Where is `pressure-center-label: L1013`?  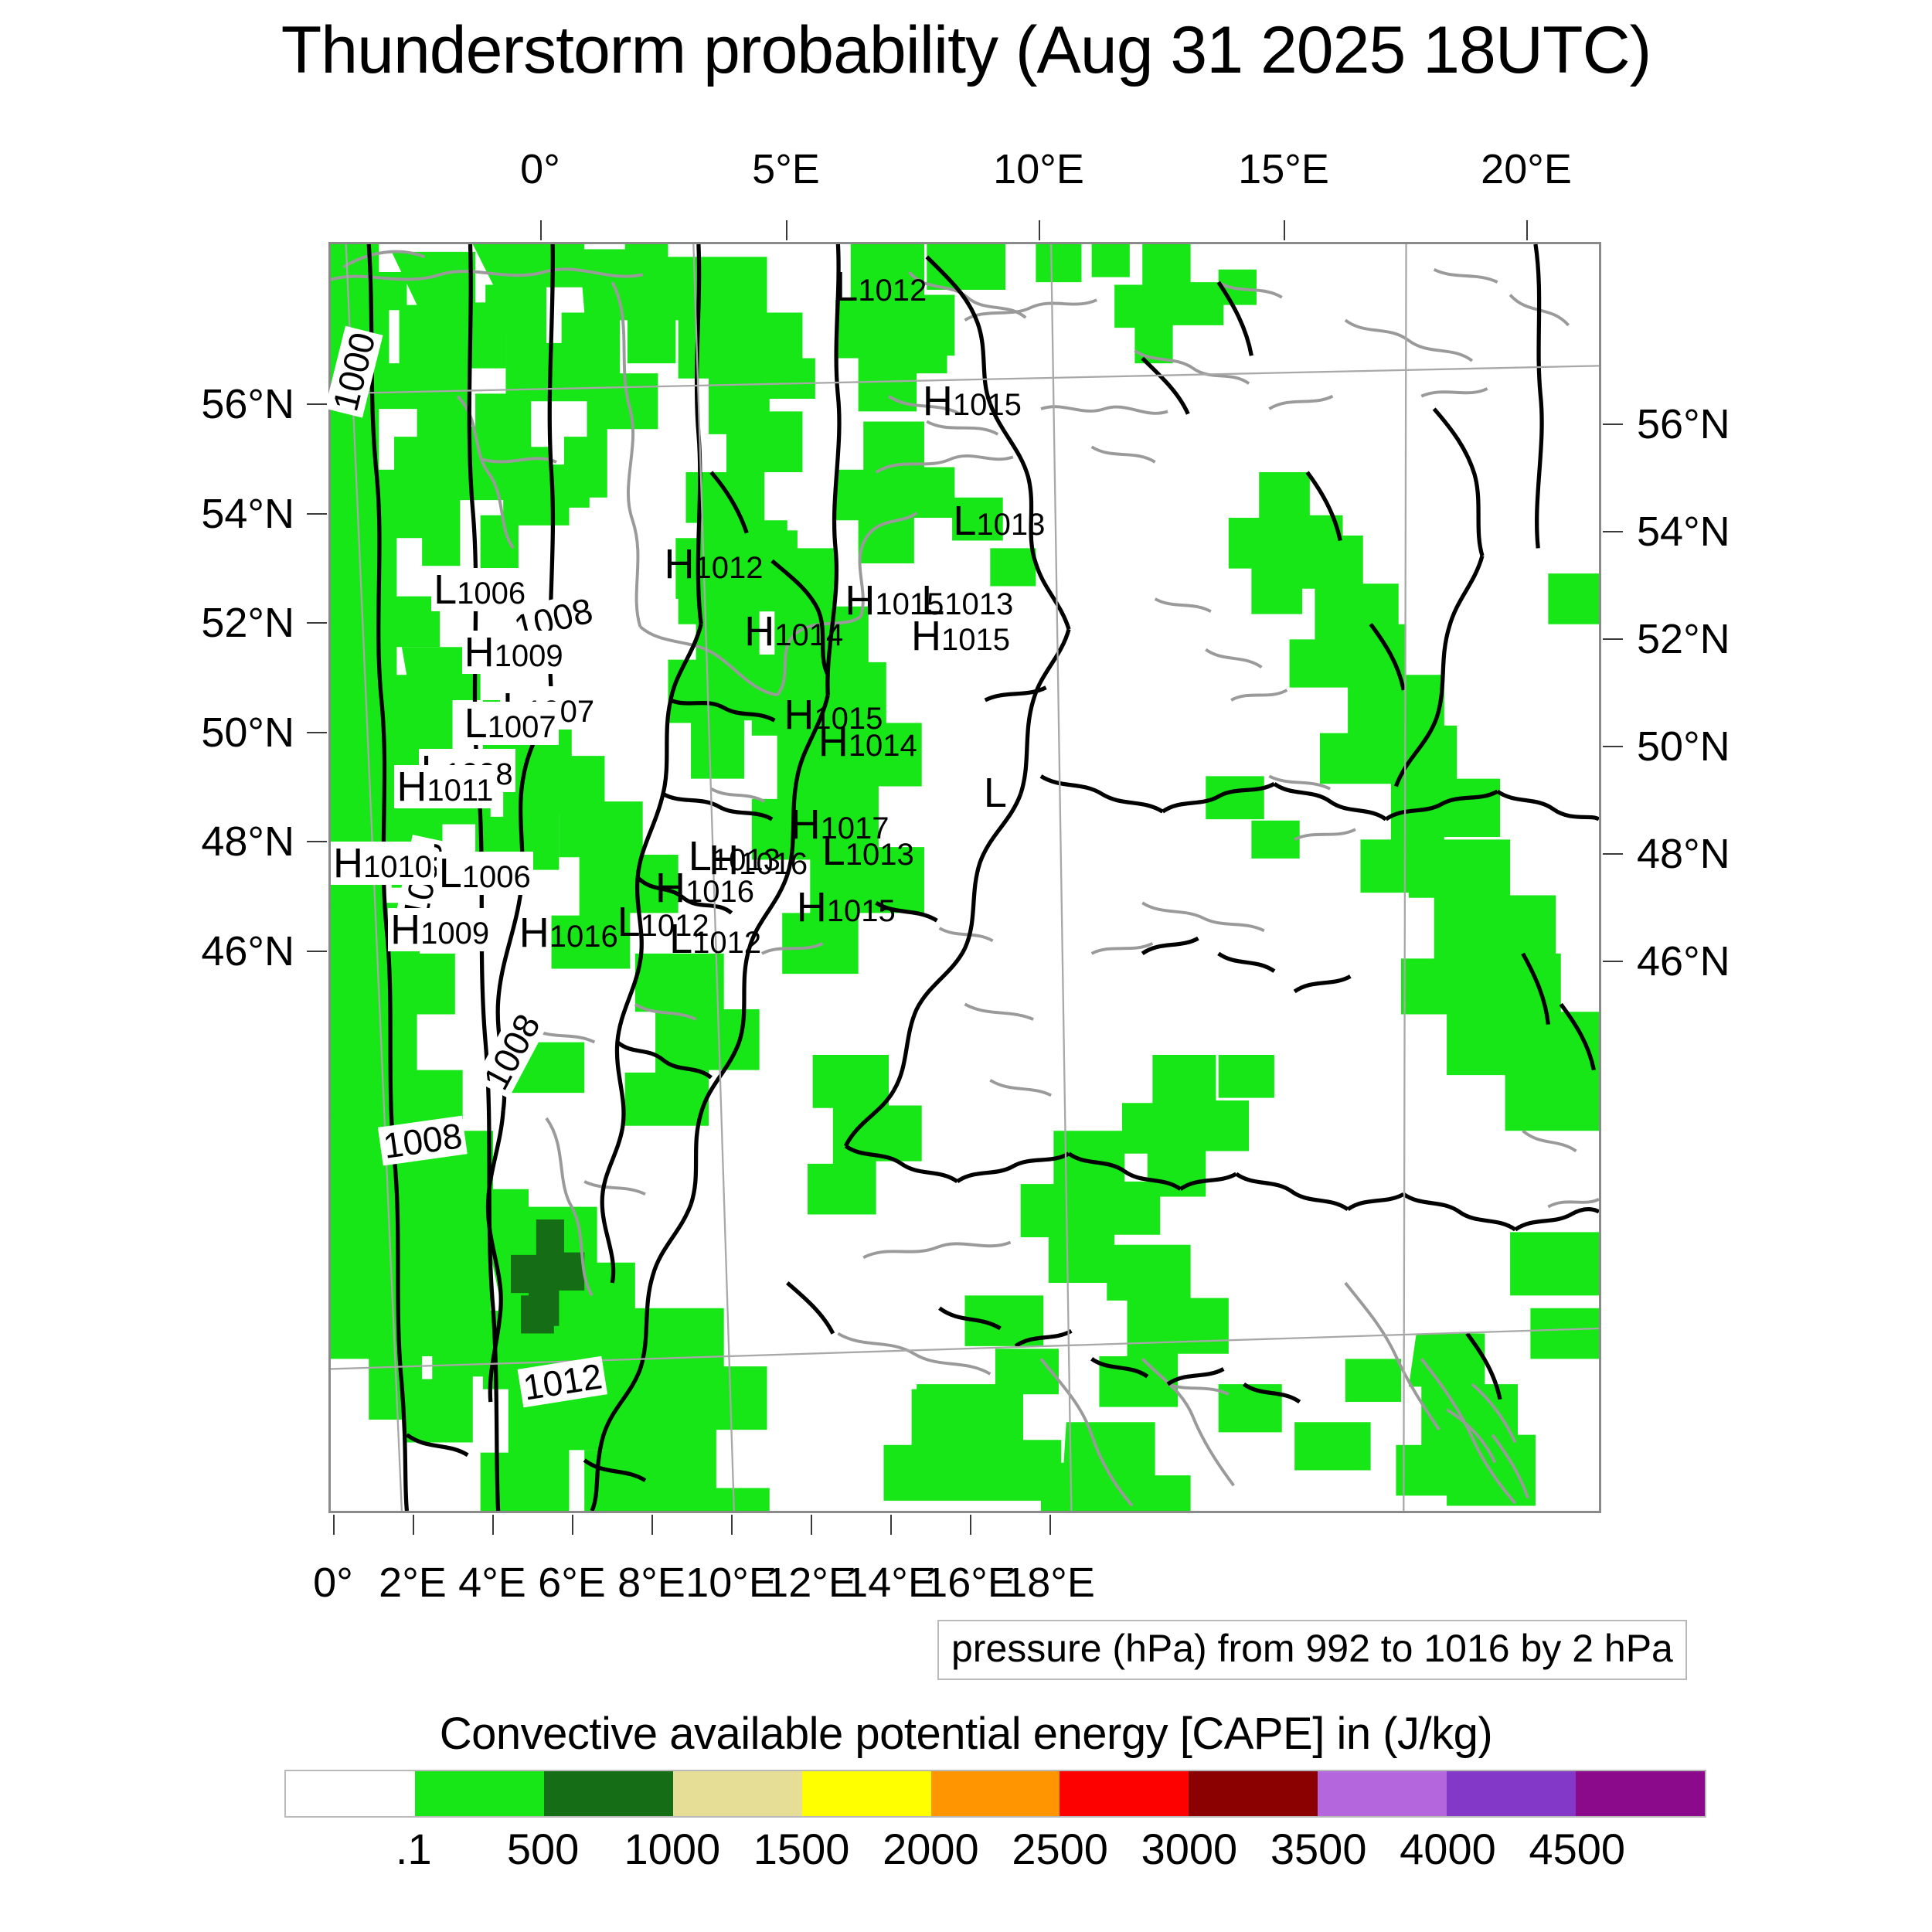 pressure-center-label: L1013 is located at coordinates (735, 856).